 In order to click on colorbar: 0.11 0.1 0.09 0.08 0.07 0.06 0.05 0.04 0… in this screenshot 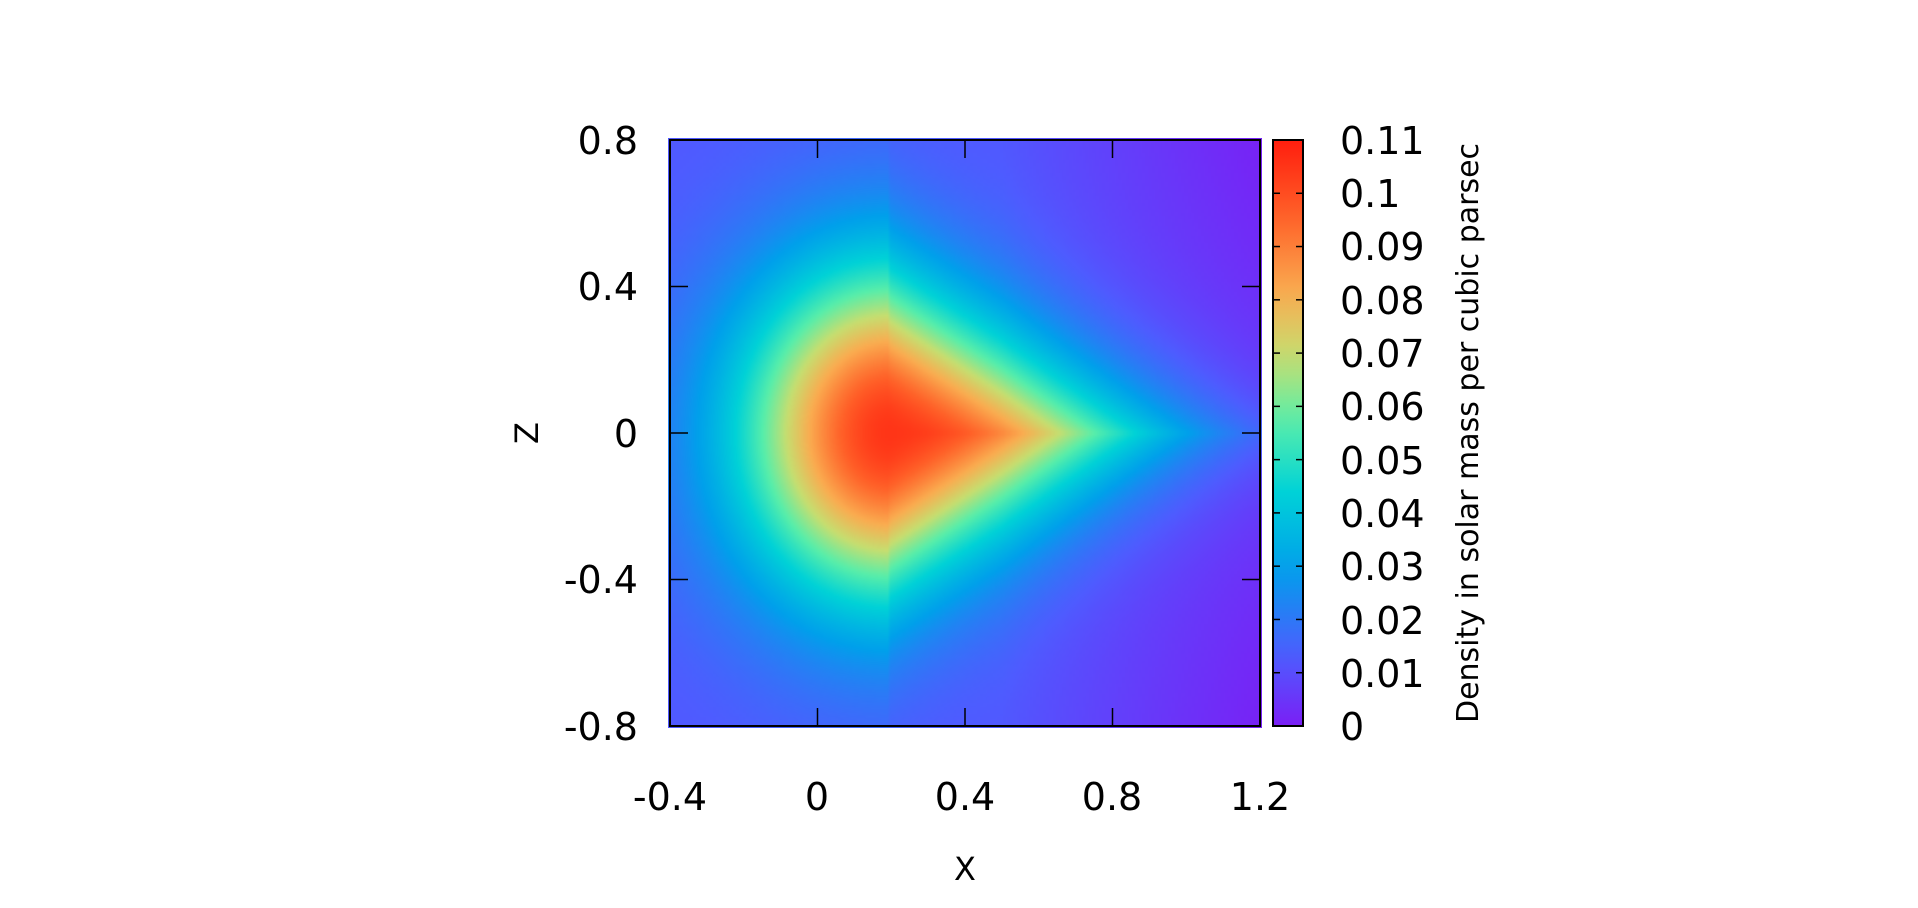, I will do `click(1379, 434)`.